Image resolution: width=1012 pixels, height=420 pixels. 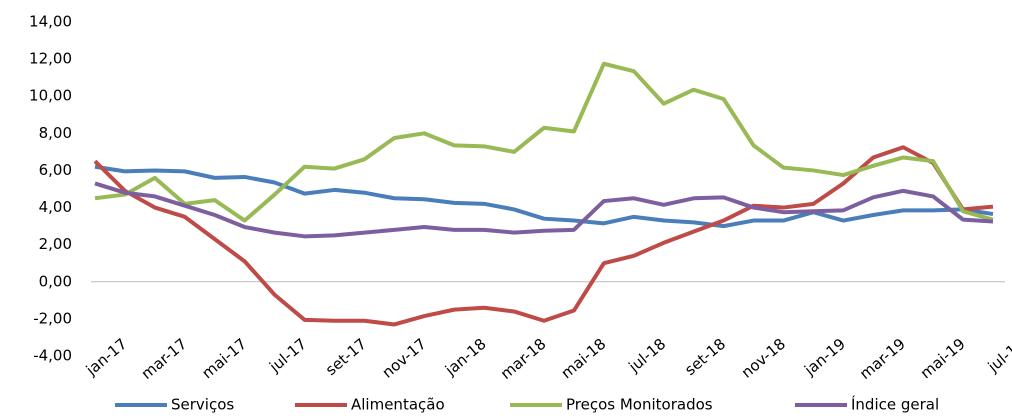 What do you see at coordinates (943, 359) in the screenshot?
I see `x-tick-label: mai-19` at bounding box center [943, 359].